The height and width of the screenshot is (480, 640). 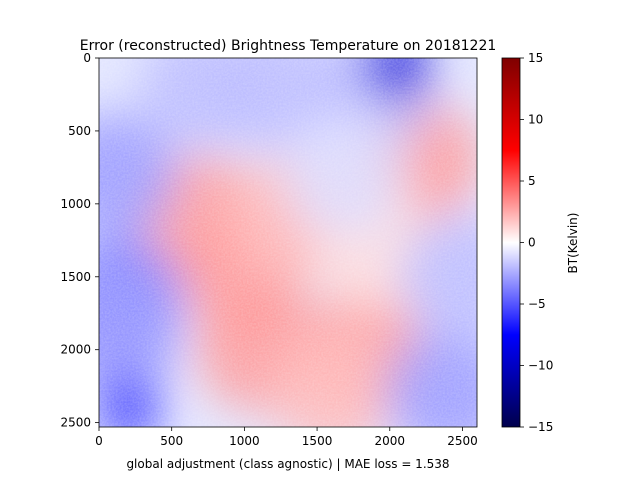 I want to click on y-tick-label: 0, so click(x=87, y=58).